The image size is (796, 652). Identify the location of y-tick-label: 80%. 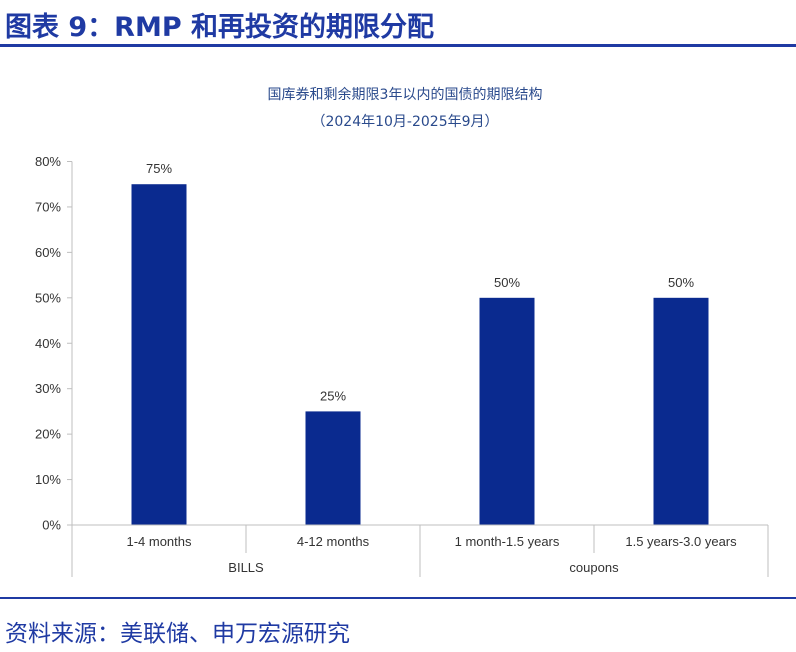
(48, 161).